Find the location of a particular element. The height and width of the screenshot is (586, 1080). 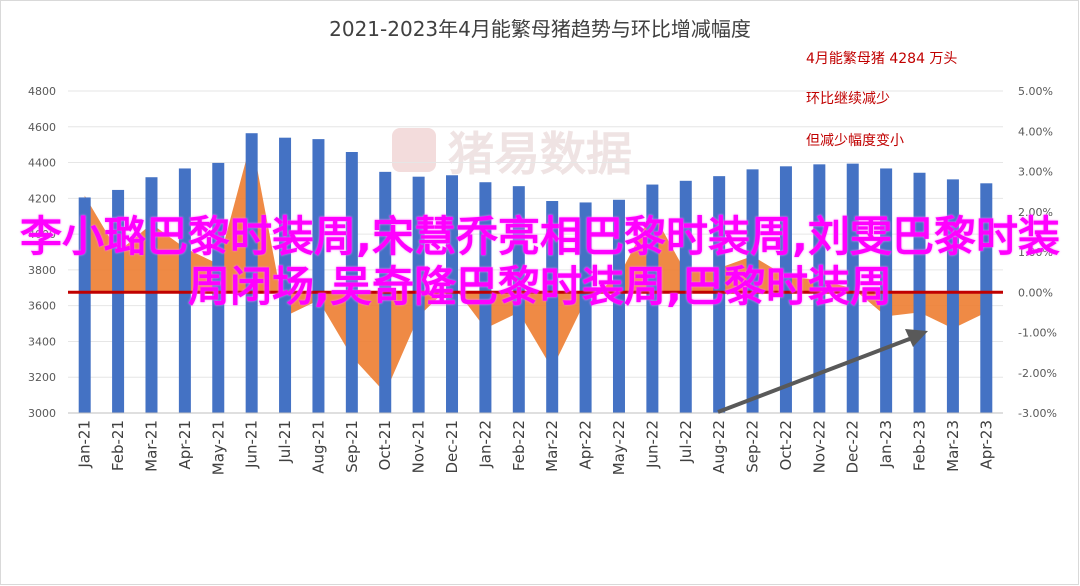

annotation-line-1: 4月能繁母猪 4284 万头 is located at coordinates (881, 59).